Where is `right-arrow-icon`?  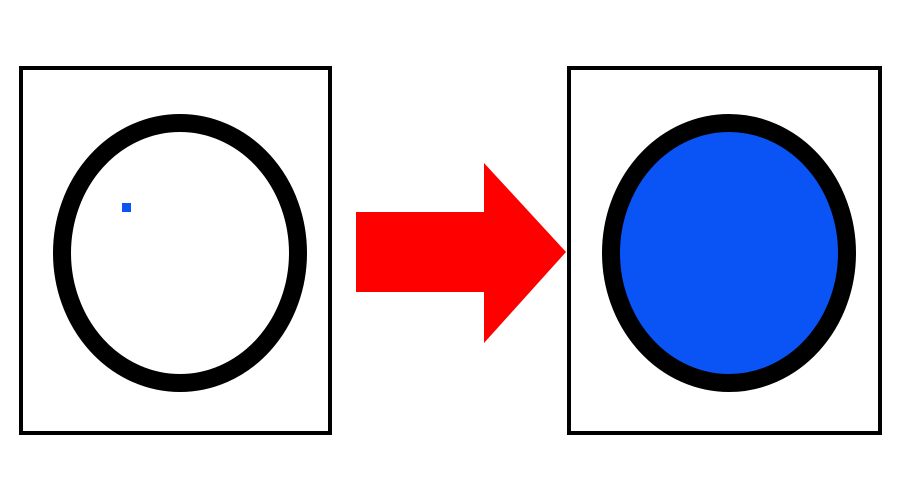 right-arrow-icon is located at coordinates (461, 253).